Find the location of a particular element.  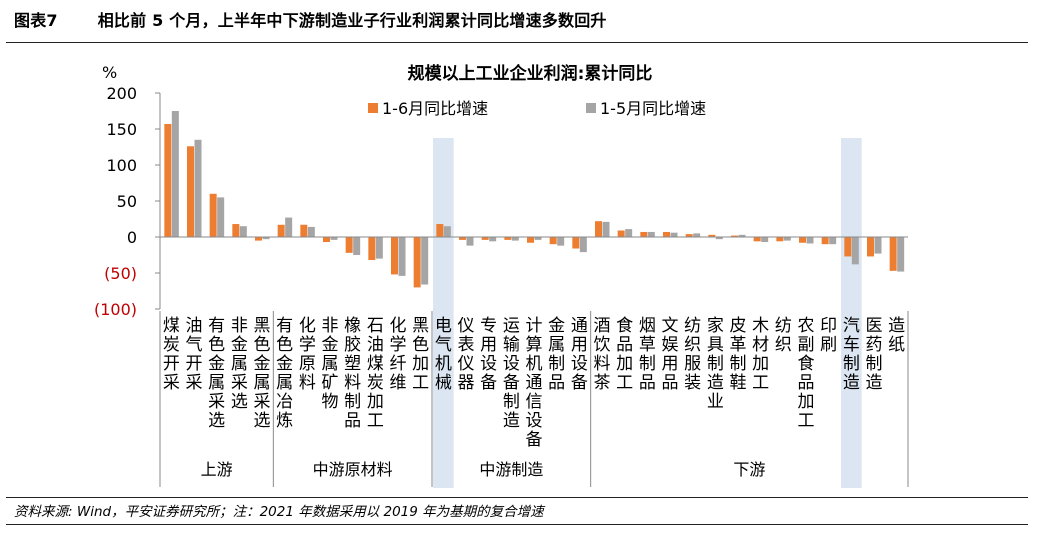

category-label: 黑色加工 is located at coordinates (420, 354).